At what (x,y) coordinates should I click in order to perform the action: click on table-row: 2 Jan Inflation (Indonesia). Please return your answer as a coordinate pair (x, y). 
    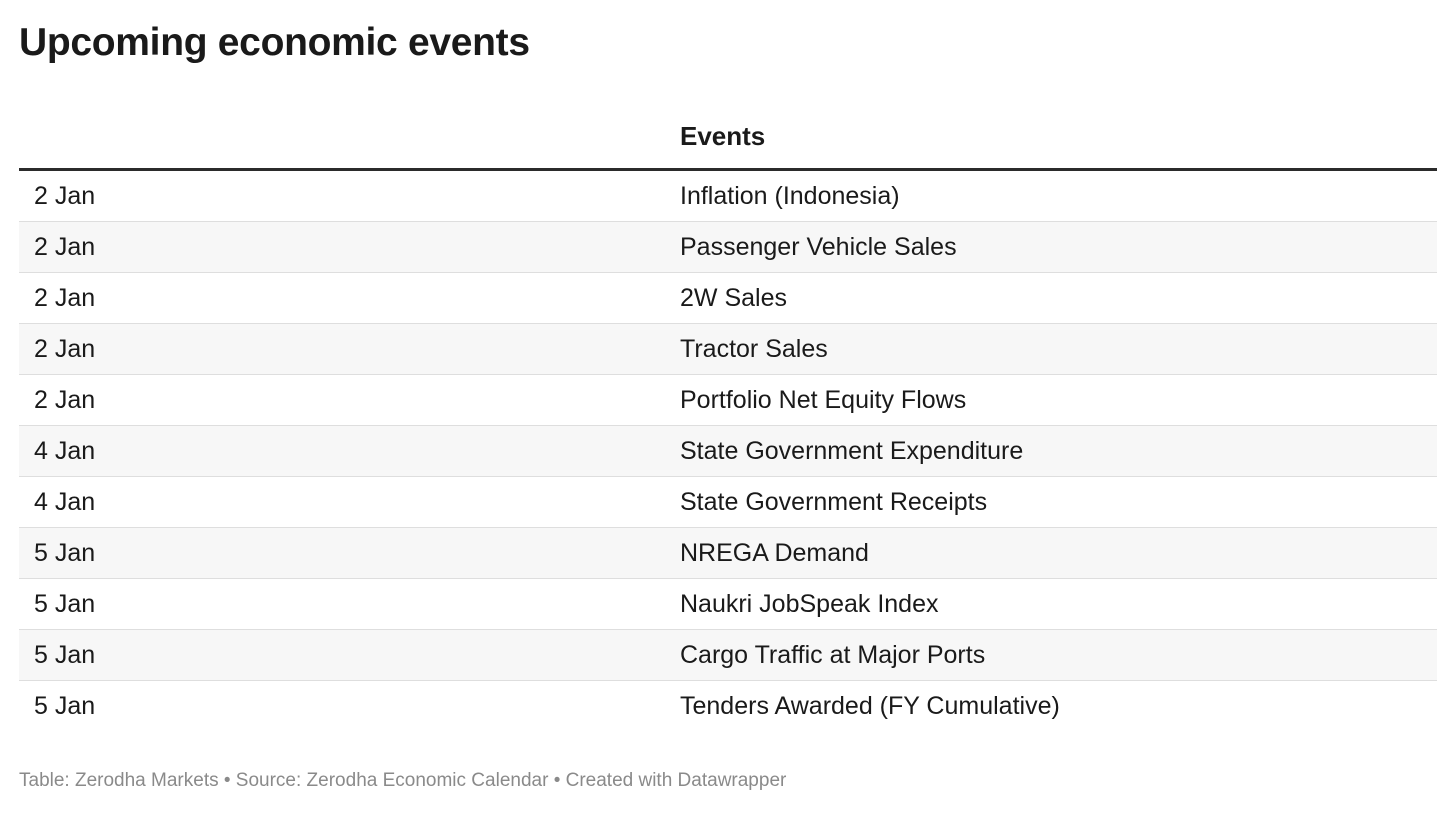
    Looking at the image, I should click on (728, 195).